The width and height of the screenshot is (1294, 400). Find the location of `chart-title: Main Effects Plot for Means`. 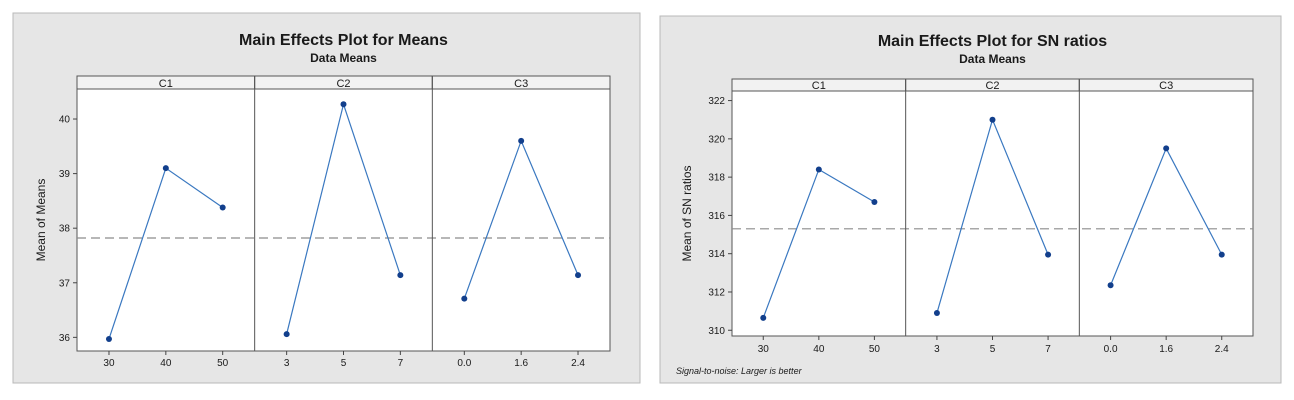

chart-title: Main Effects Plot for Means is located at coordinates (343, 40).